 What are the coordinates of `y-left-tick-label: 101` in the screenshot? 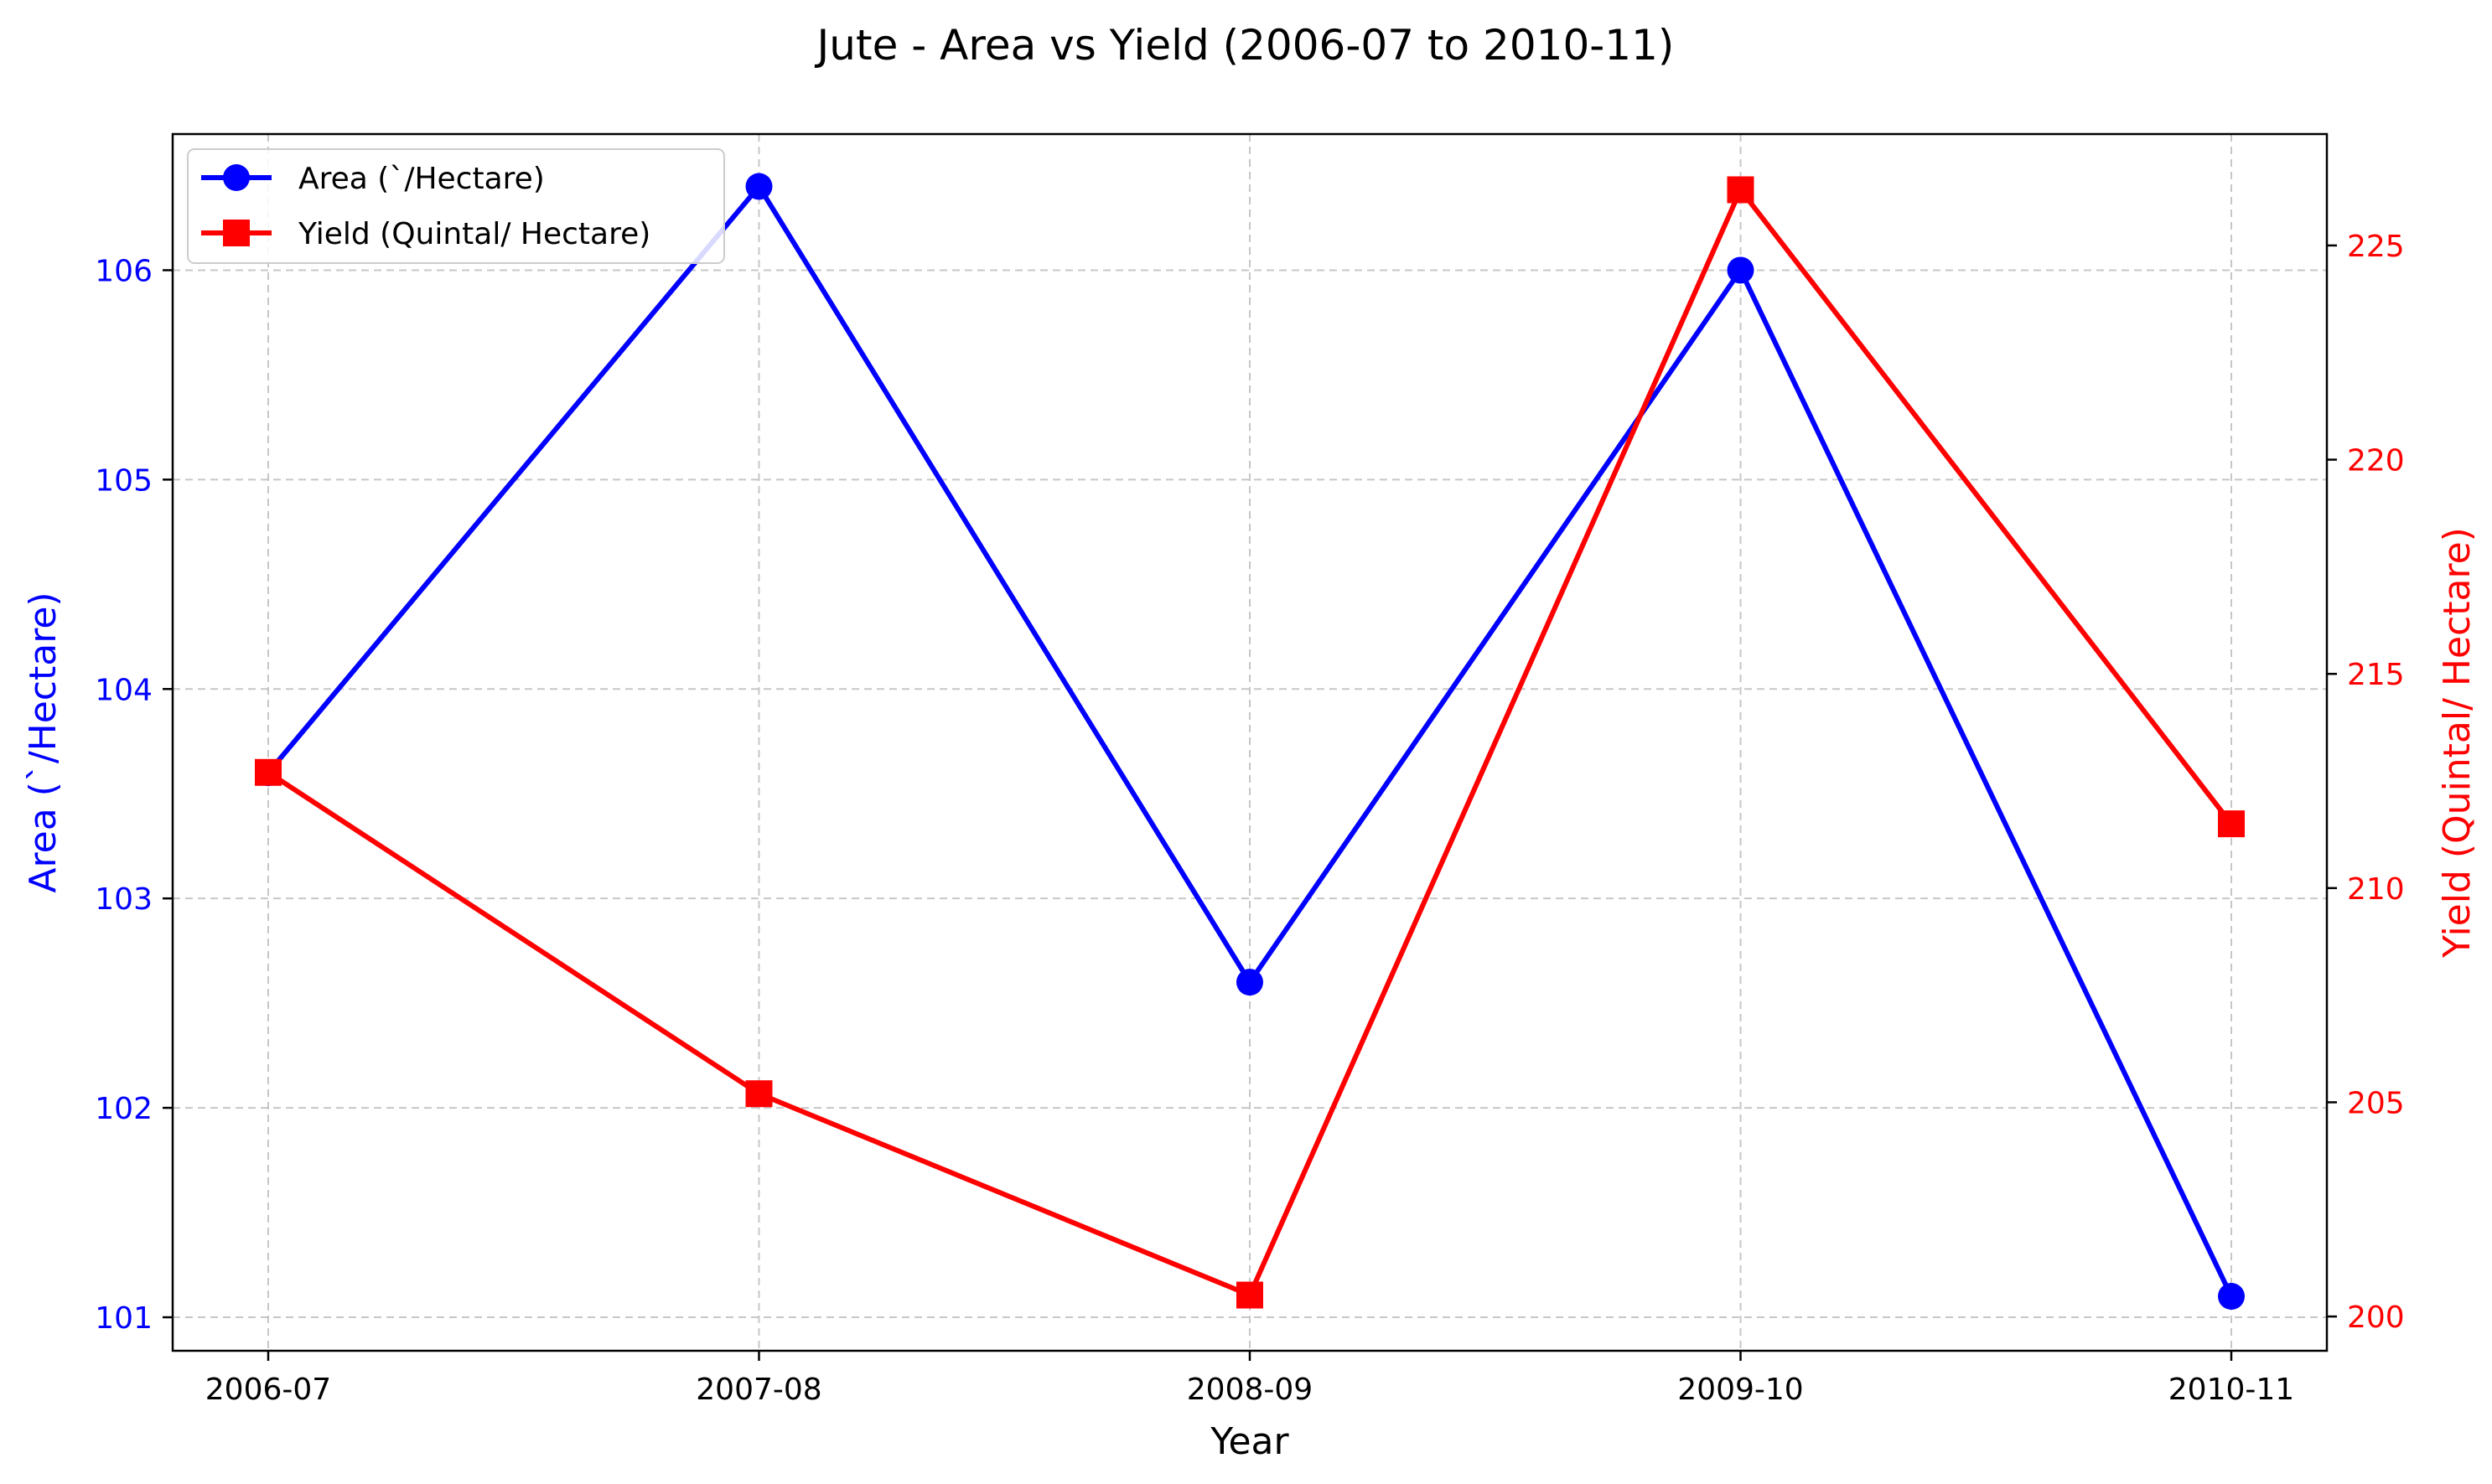 It's located at (124, 1319).